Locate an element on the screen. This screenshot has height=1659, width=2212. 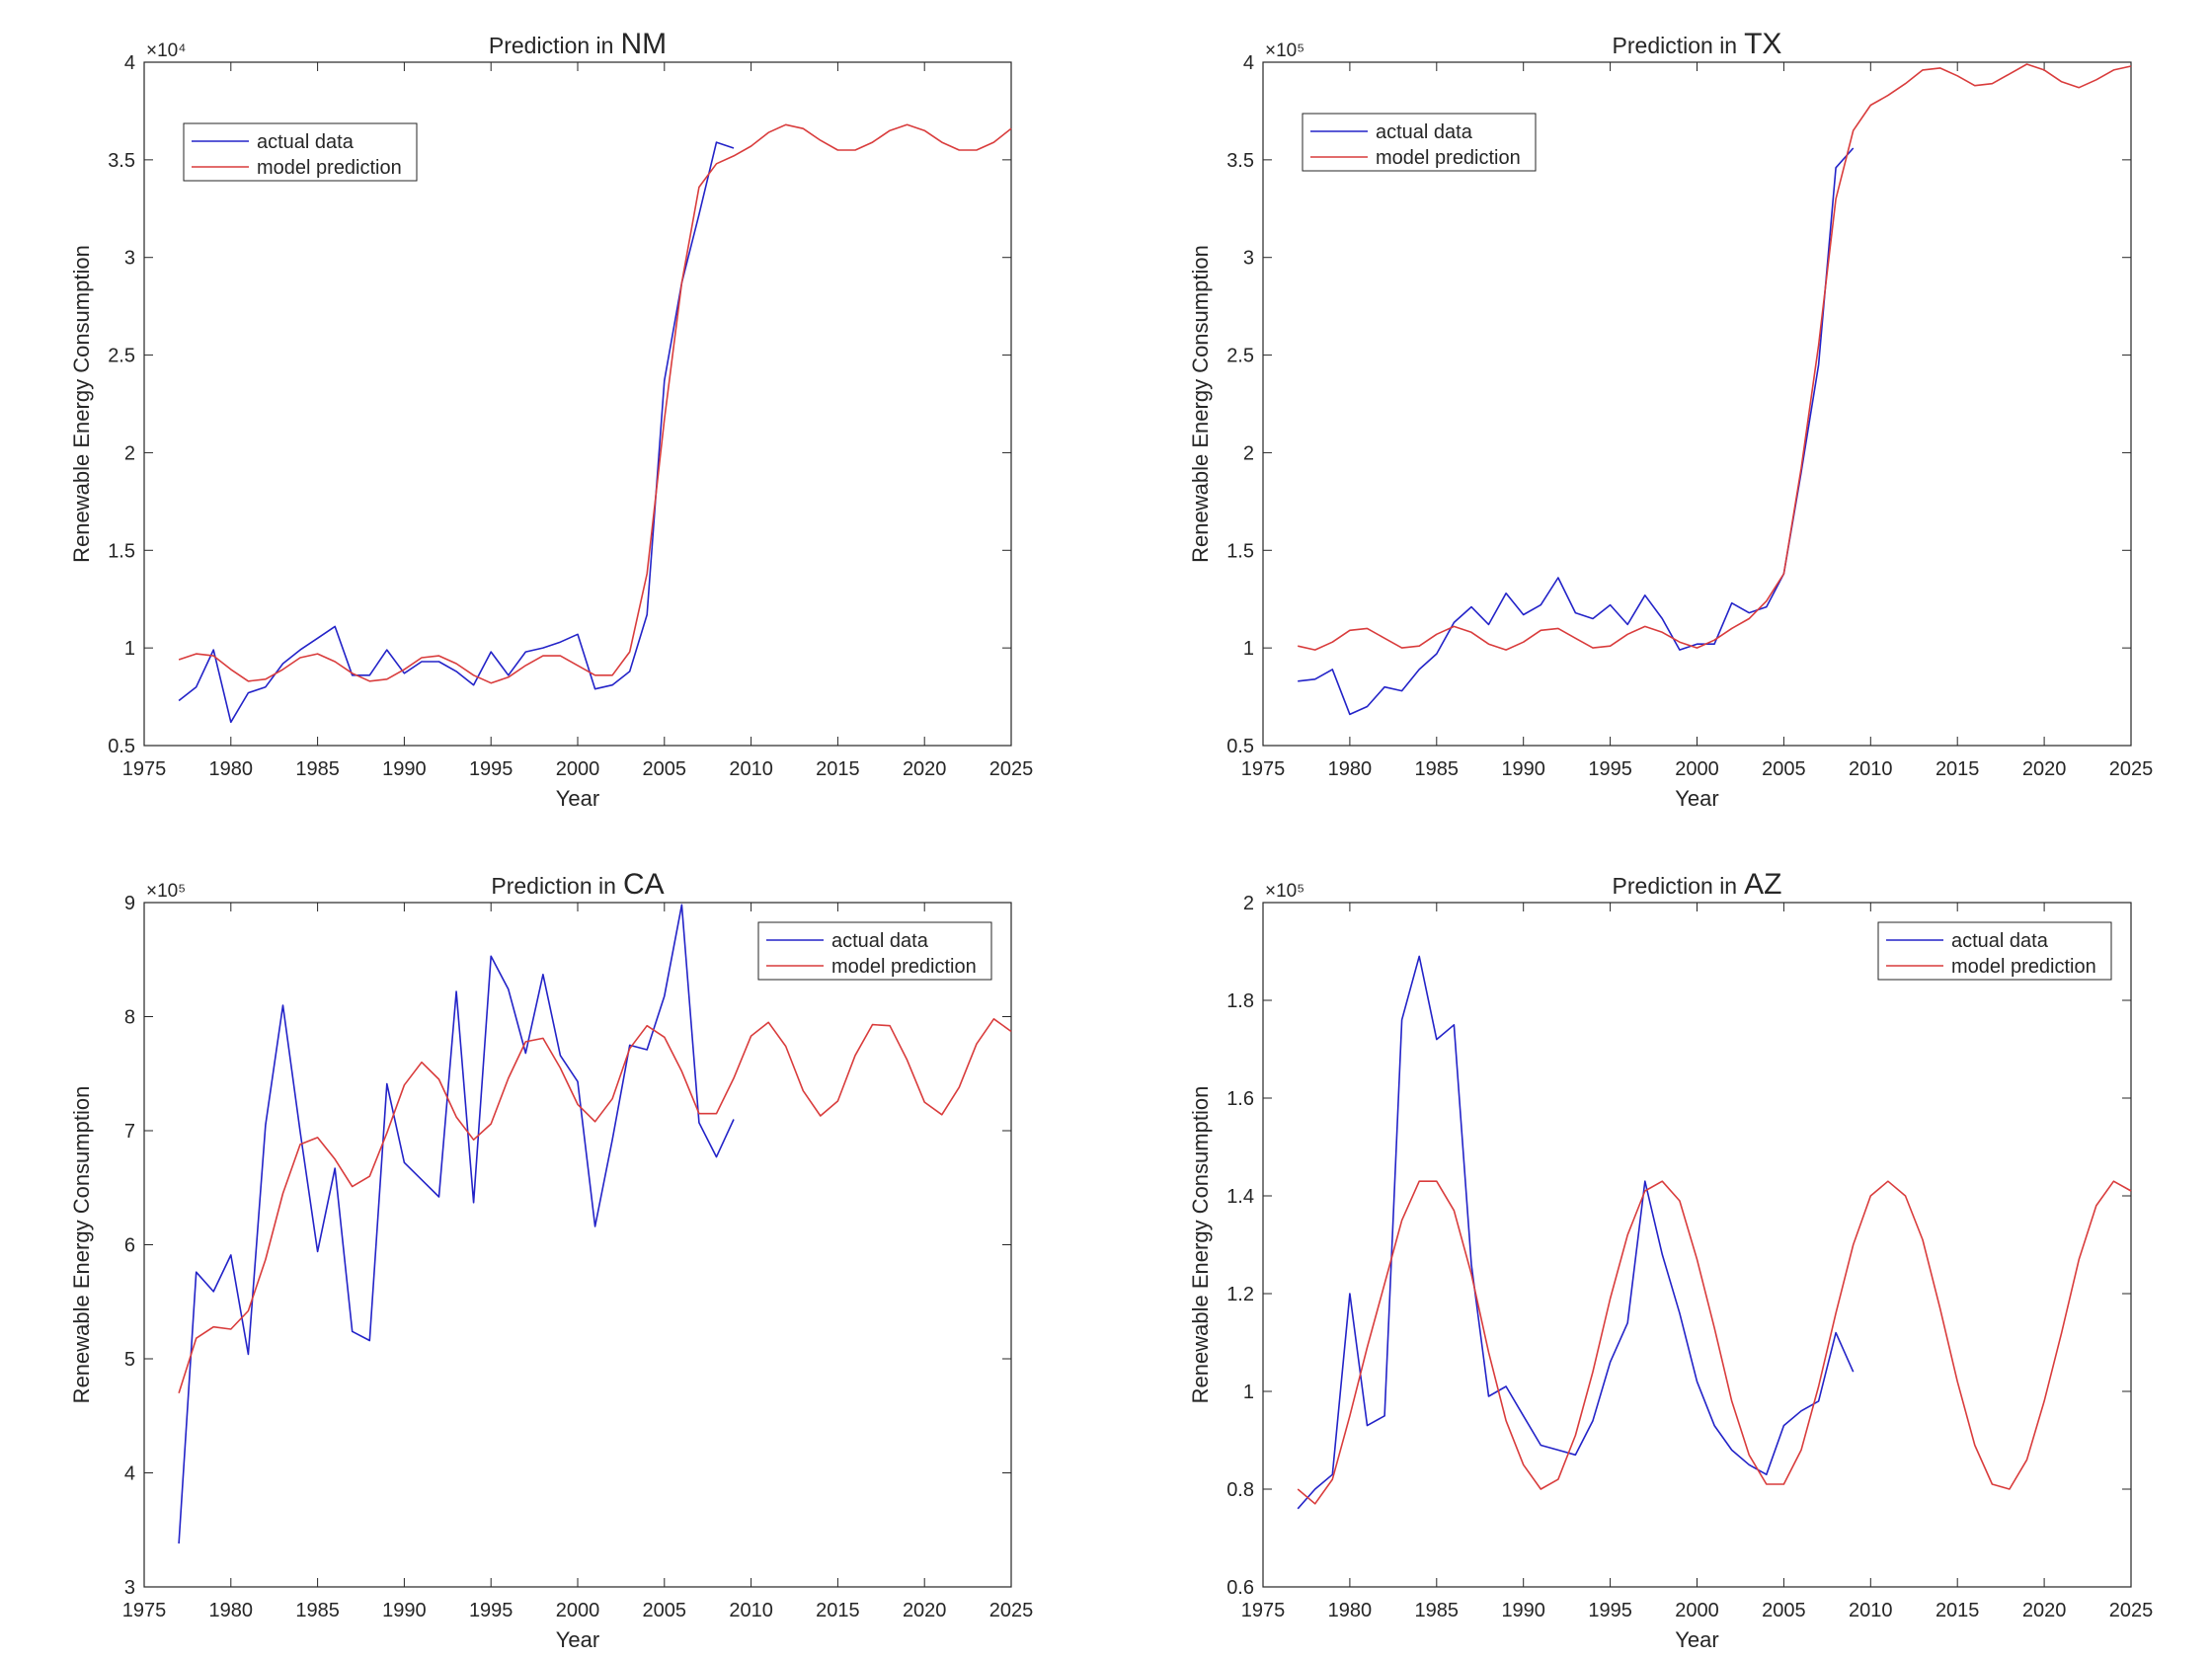
chart-nm-legend-box is located at coordinates (301, 152).